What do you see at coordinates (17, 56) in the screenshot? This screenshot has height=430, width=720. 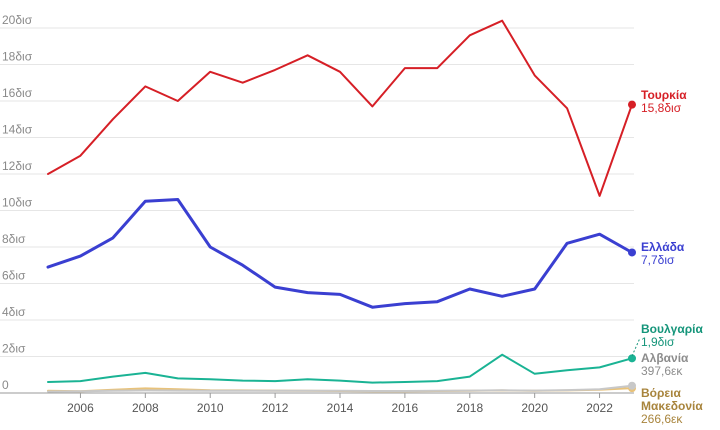 I see `y-tick-label: 18δισ` at bounding box center [17, 56].